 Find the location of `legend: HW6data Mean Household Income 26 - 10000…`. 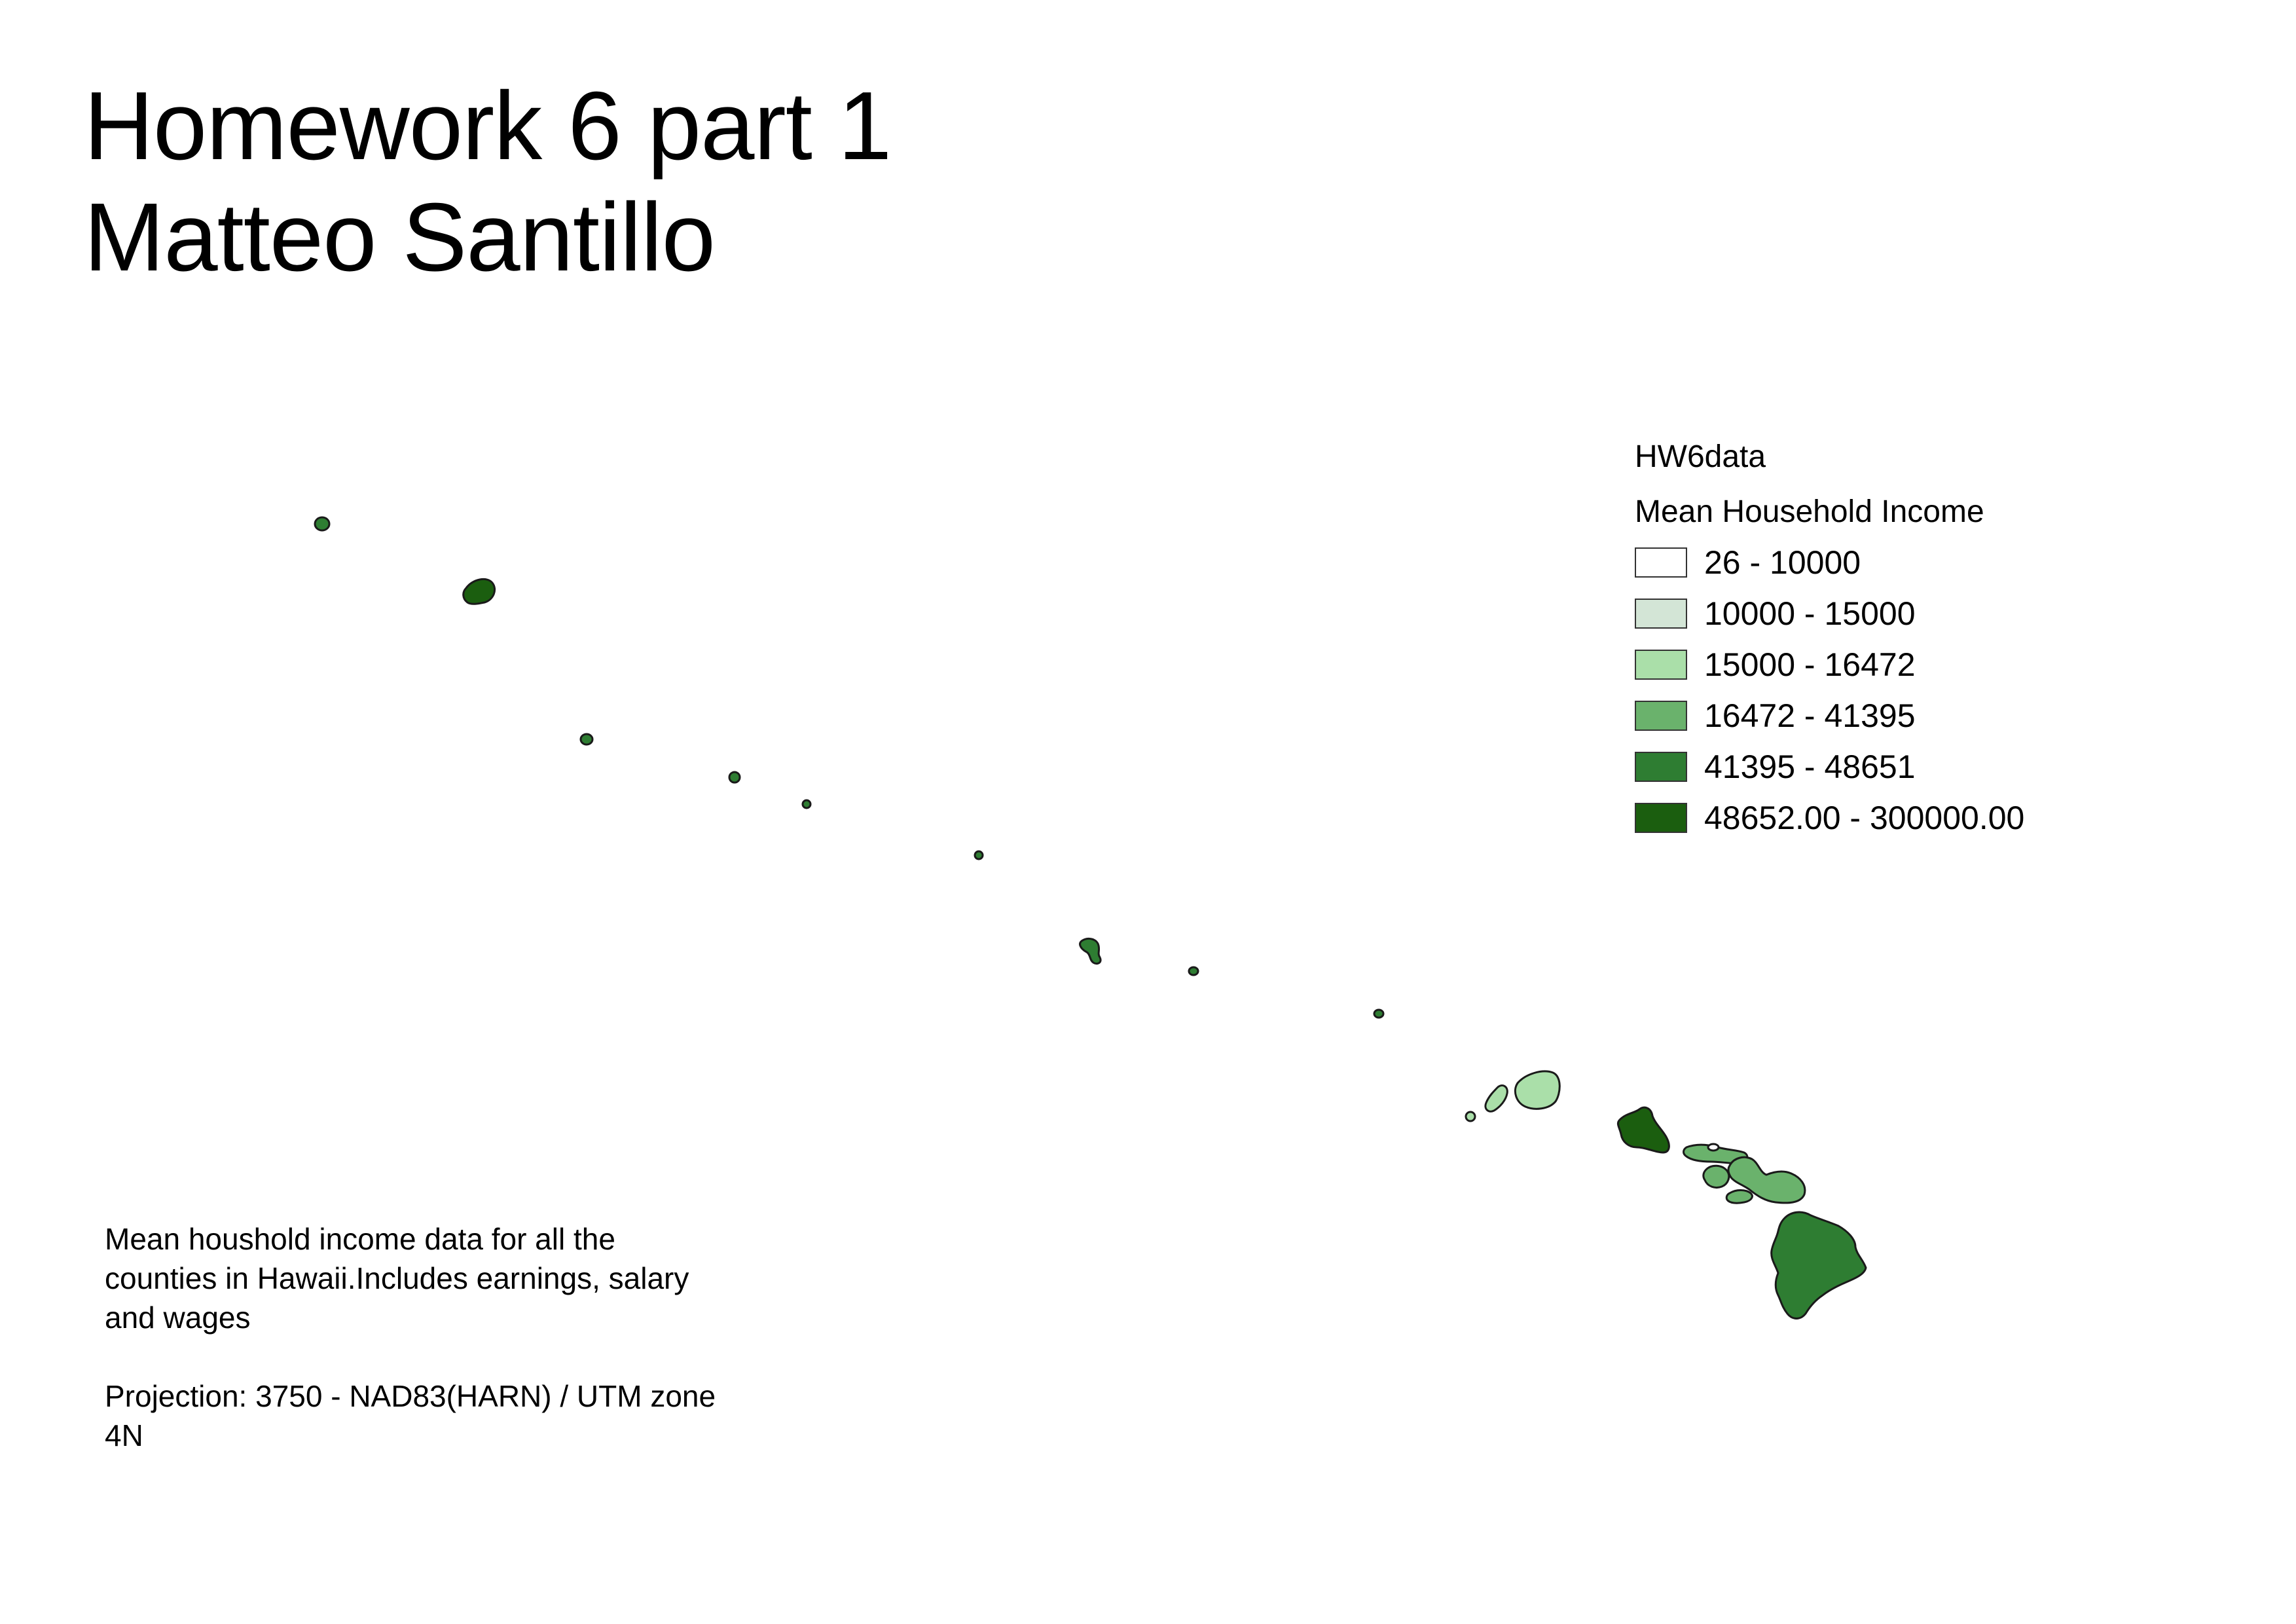

legend: HW6data Mean Household Income 26 - 10000… is located at coordinates (1829, 641).